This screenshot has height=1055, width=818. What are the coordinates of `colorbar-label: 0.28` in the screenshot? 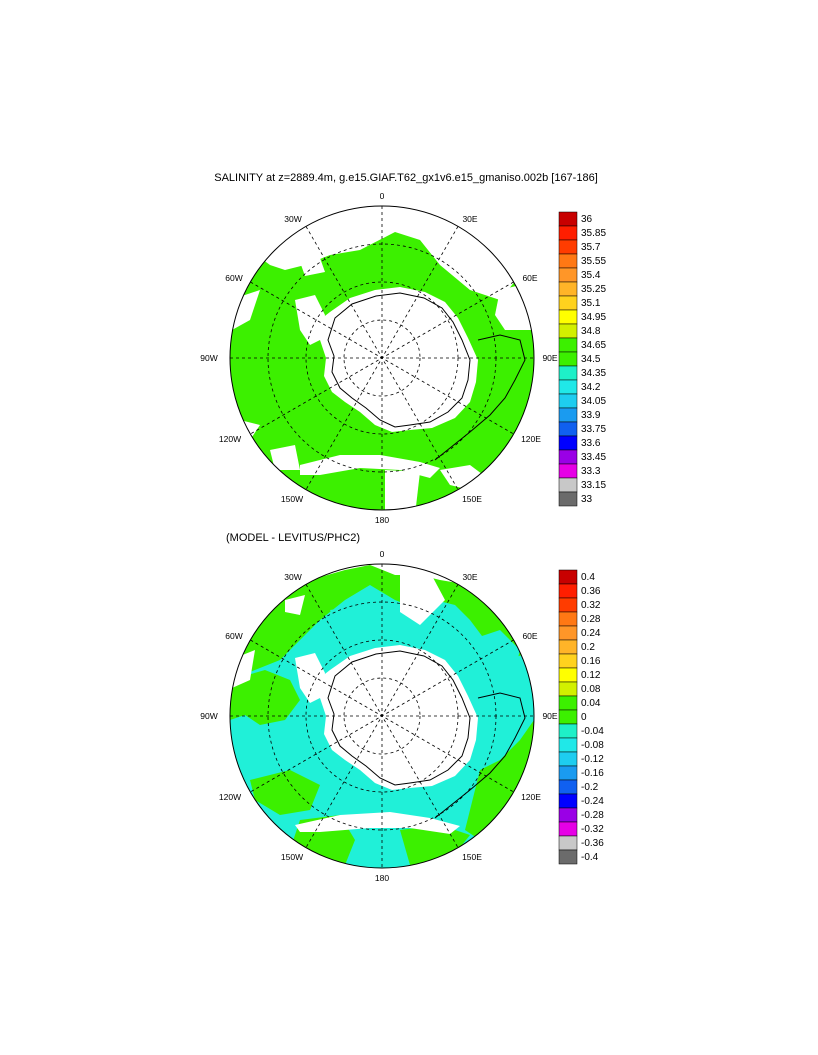 It's located at (591, 619).